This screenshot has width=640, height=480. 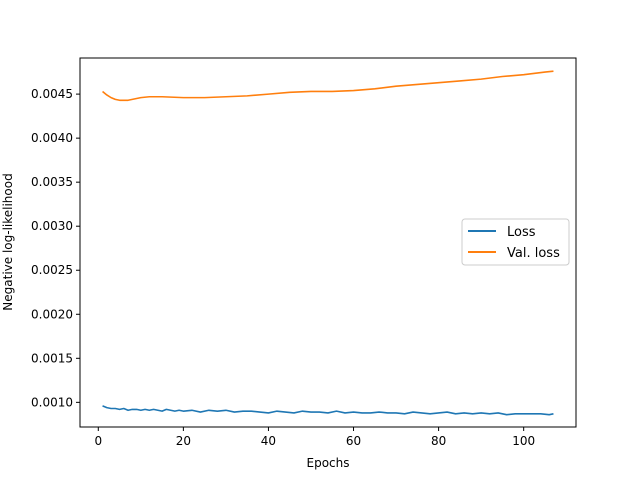 What do you see at coordinates (438, 441) in the screenshot?
I see `x-tick-label: 80` at bounding box center [438, 441].